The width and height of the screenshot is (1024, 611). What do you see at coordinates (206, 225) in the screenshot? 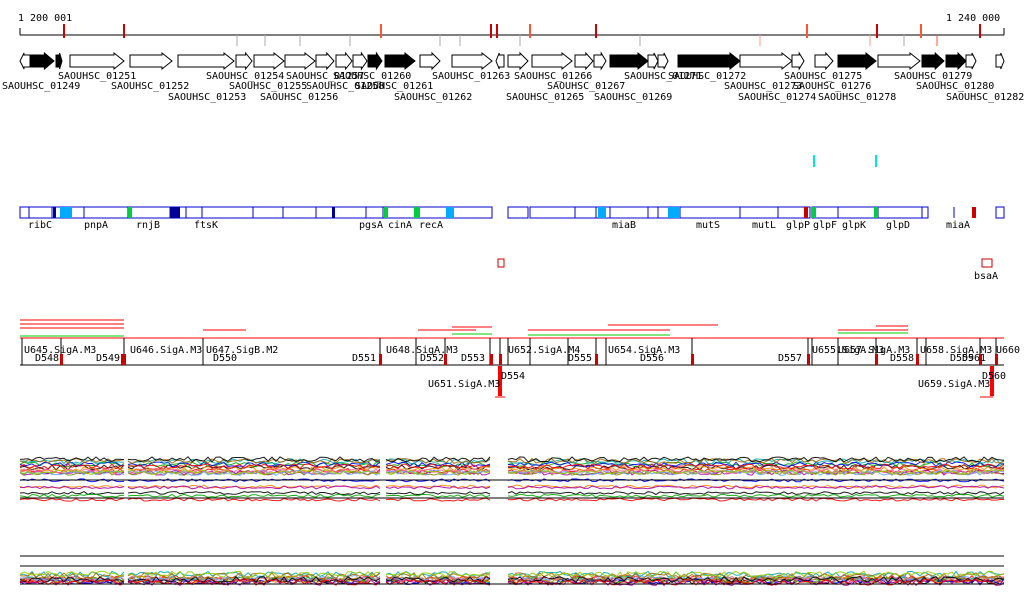
I see `gene-name-label: ftsK` at bounding box center [206, 225].